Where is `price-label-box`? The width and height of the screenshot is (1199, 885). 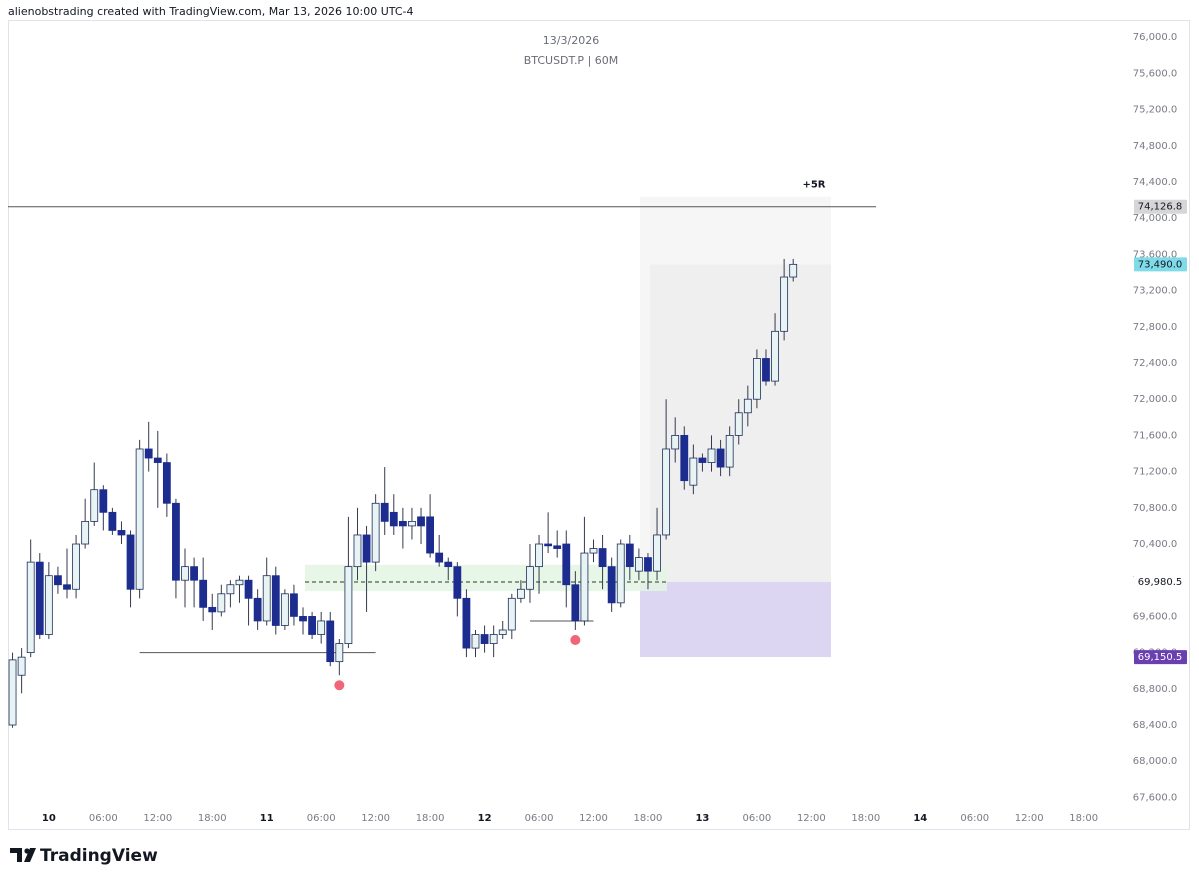
price-label-box is located at coordinates (1160, 581).